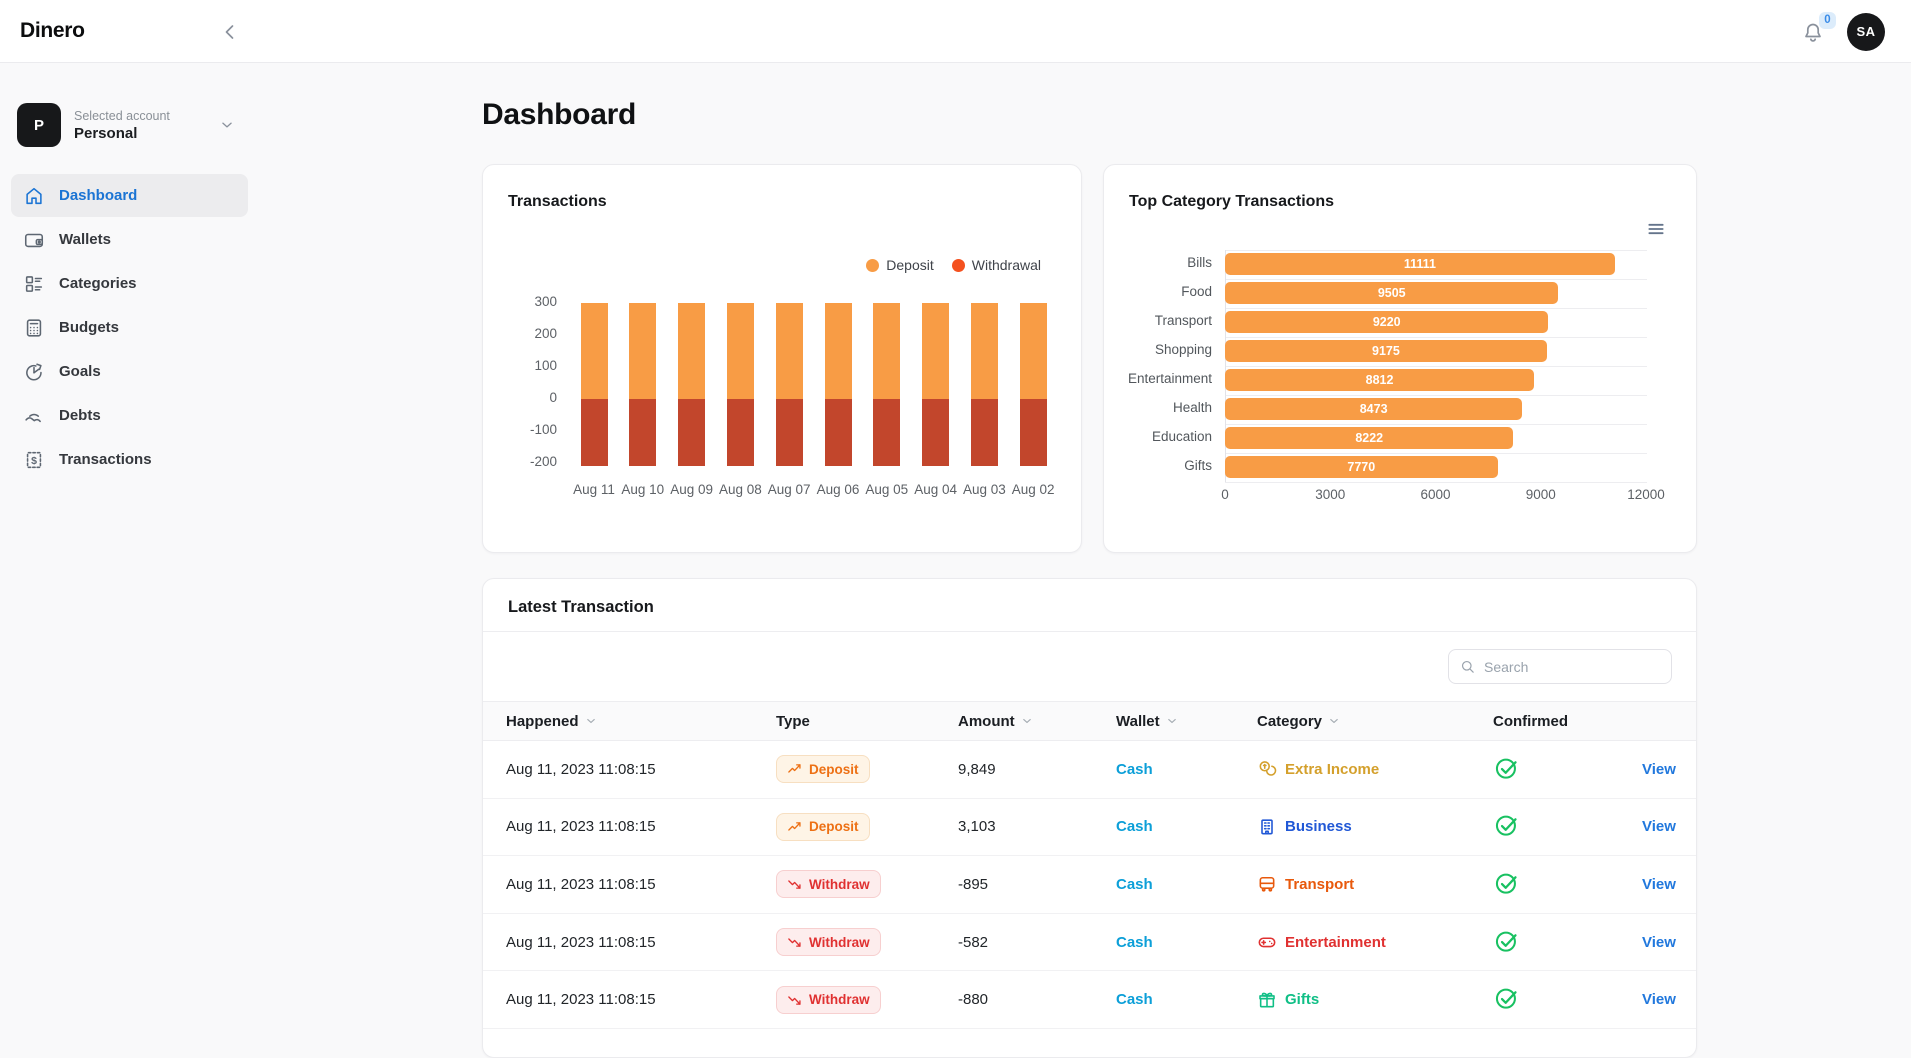 This screenshot has width=1911, height=1058. Describe the element at coordinates (1267, 884) in the screenshot. I see `bus-icon` at that location.